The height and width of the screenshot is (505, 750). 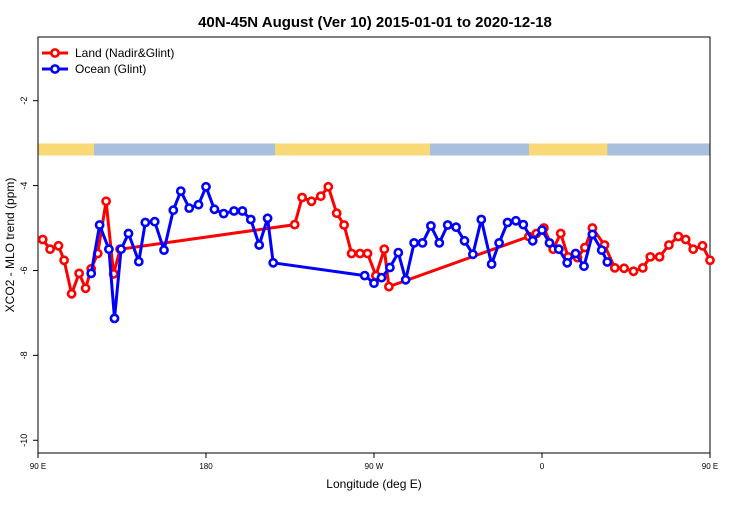 What do you see at coordinates (710, 466) in the screenshot?
I see `x-tick-label: 90 E` at bounding box center [710, 466].